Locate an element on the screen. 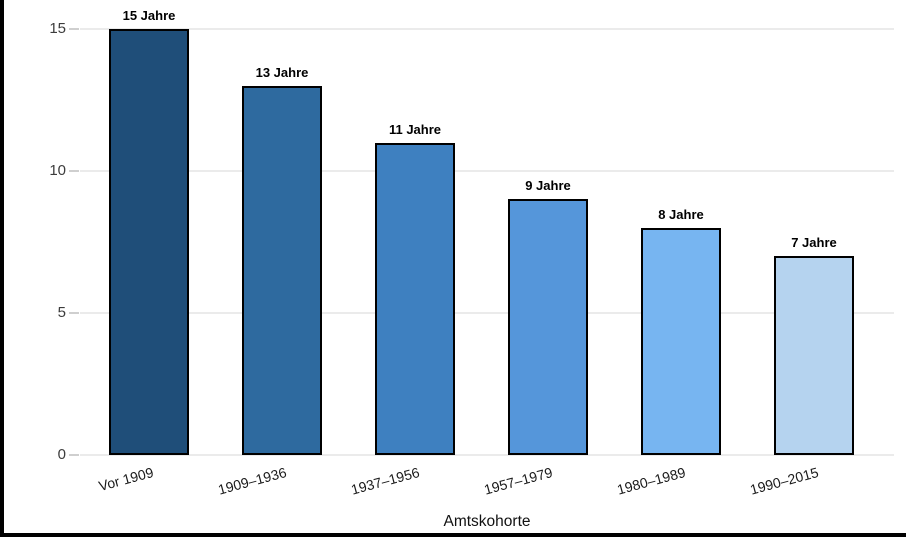  window-frame-left-border is located at coordinates (2, 268).